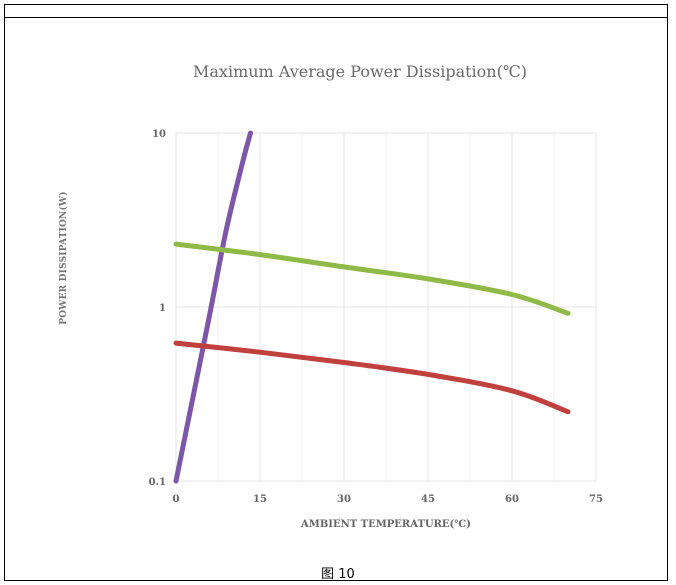  I want to click on x-tick-label: 75, so click(596, 499).